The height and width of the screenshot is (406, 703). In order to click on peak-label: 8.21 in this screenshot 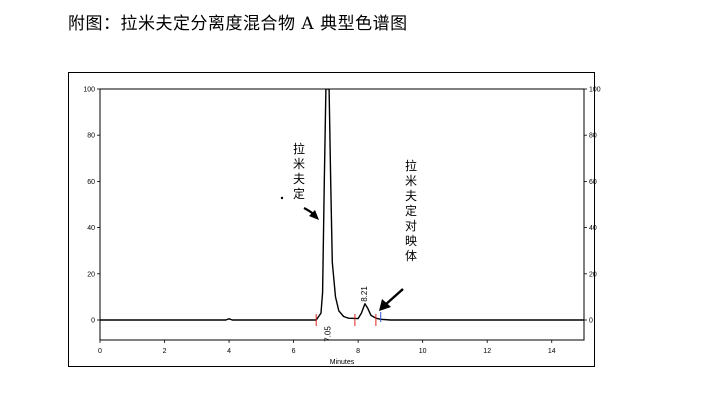, I will do `click(364, 294)`.